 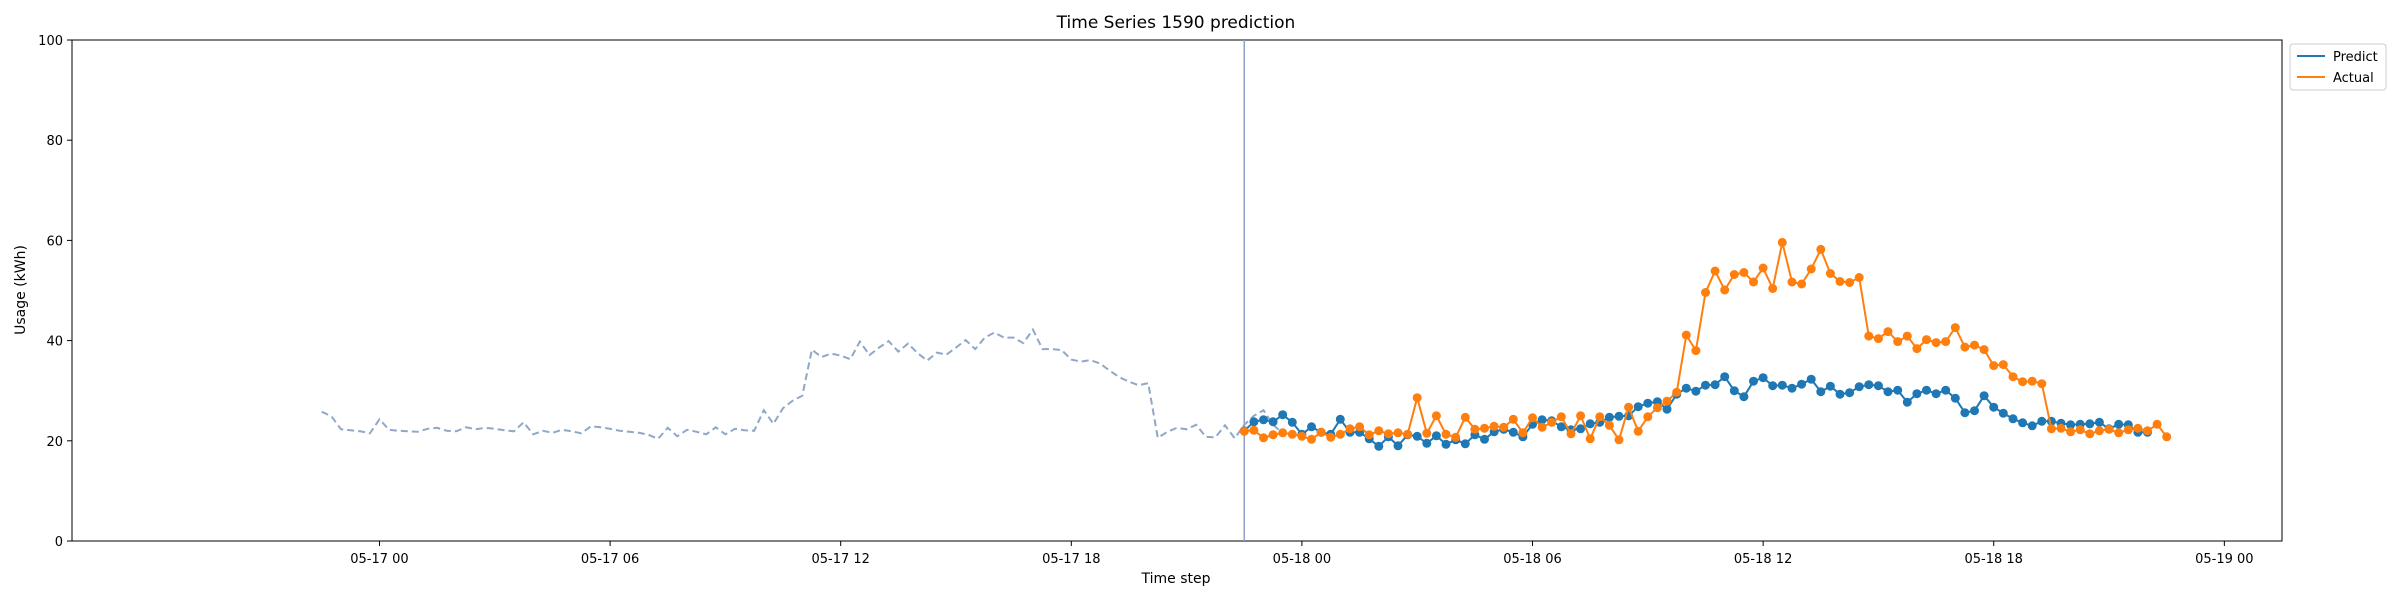 What do you see at coordinates (54, 141) in the screenshot?
I see `y-tick-label-4: 80` at bounding box center [54, 141].